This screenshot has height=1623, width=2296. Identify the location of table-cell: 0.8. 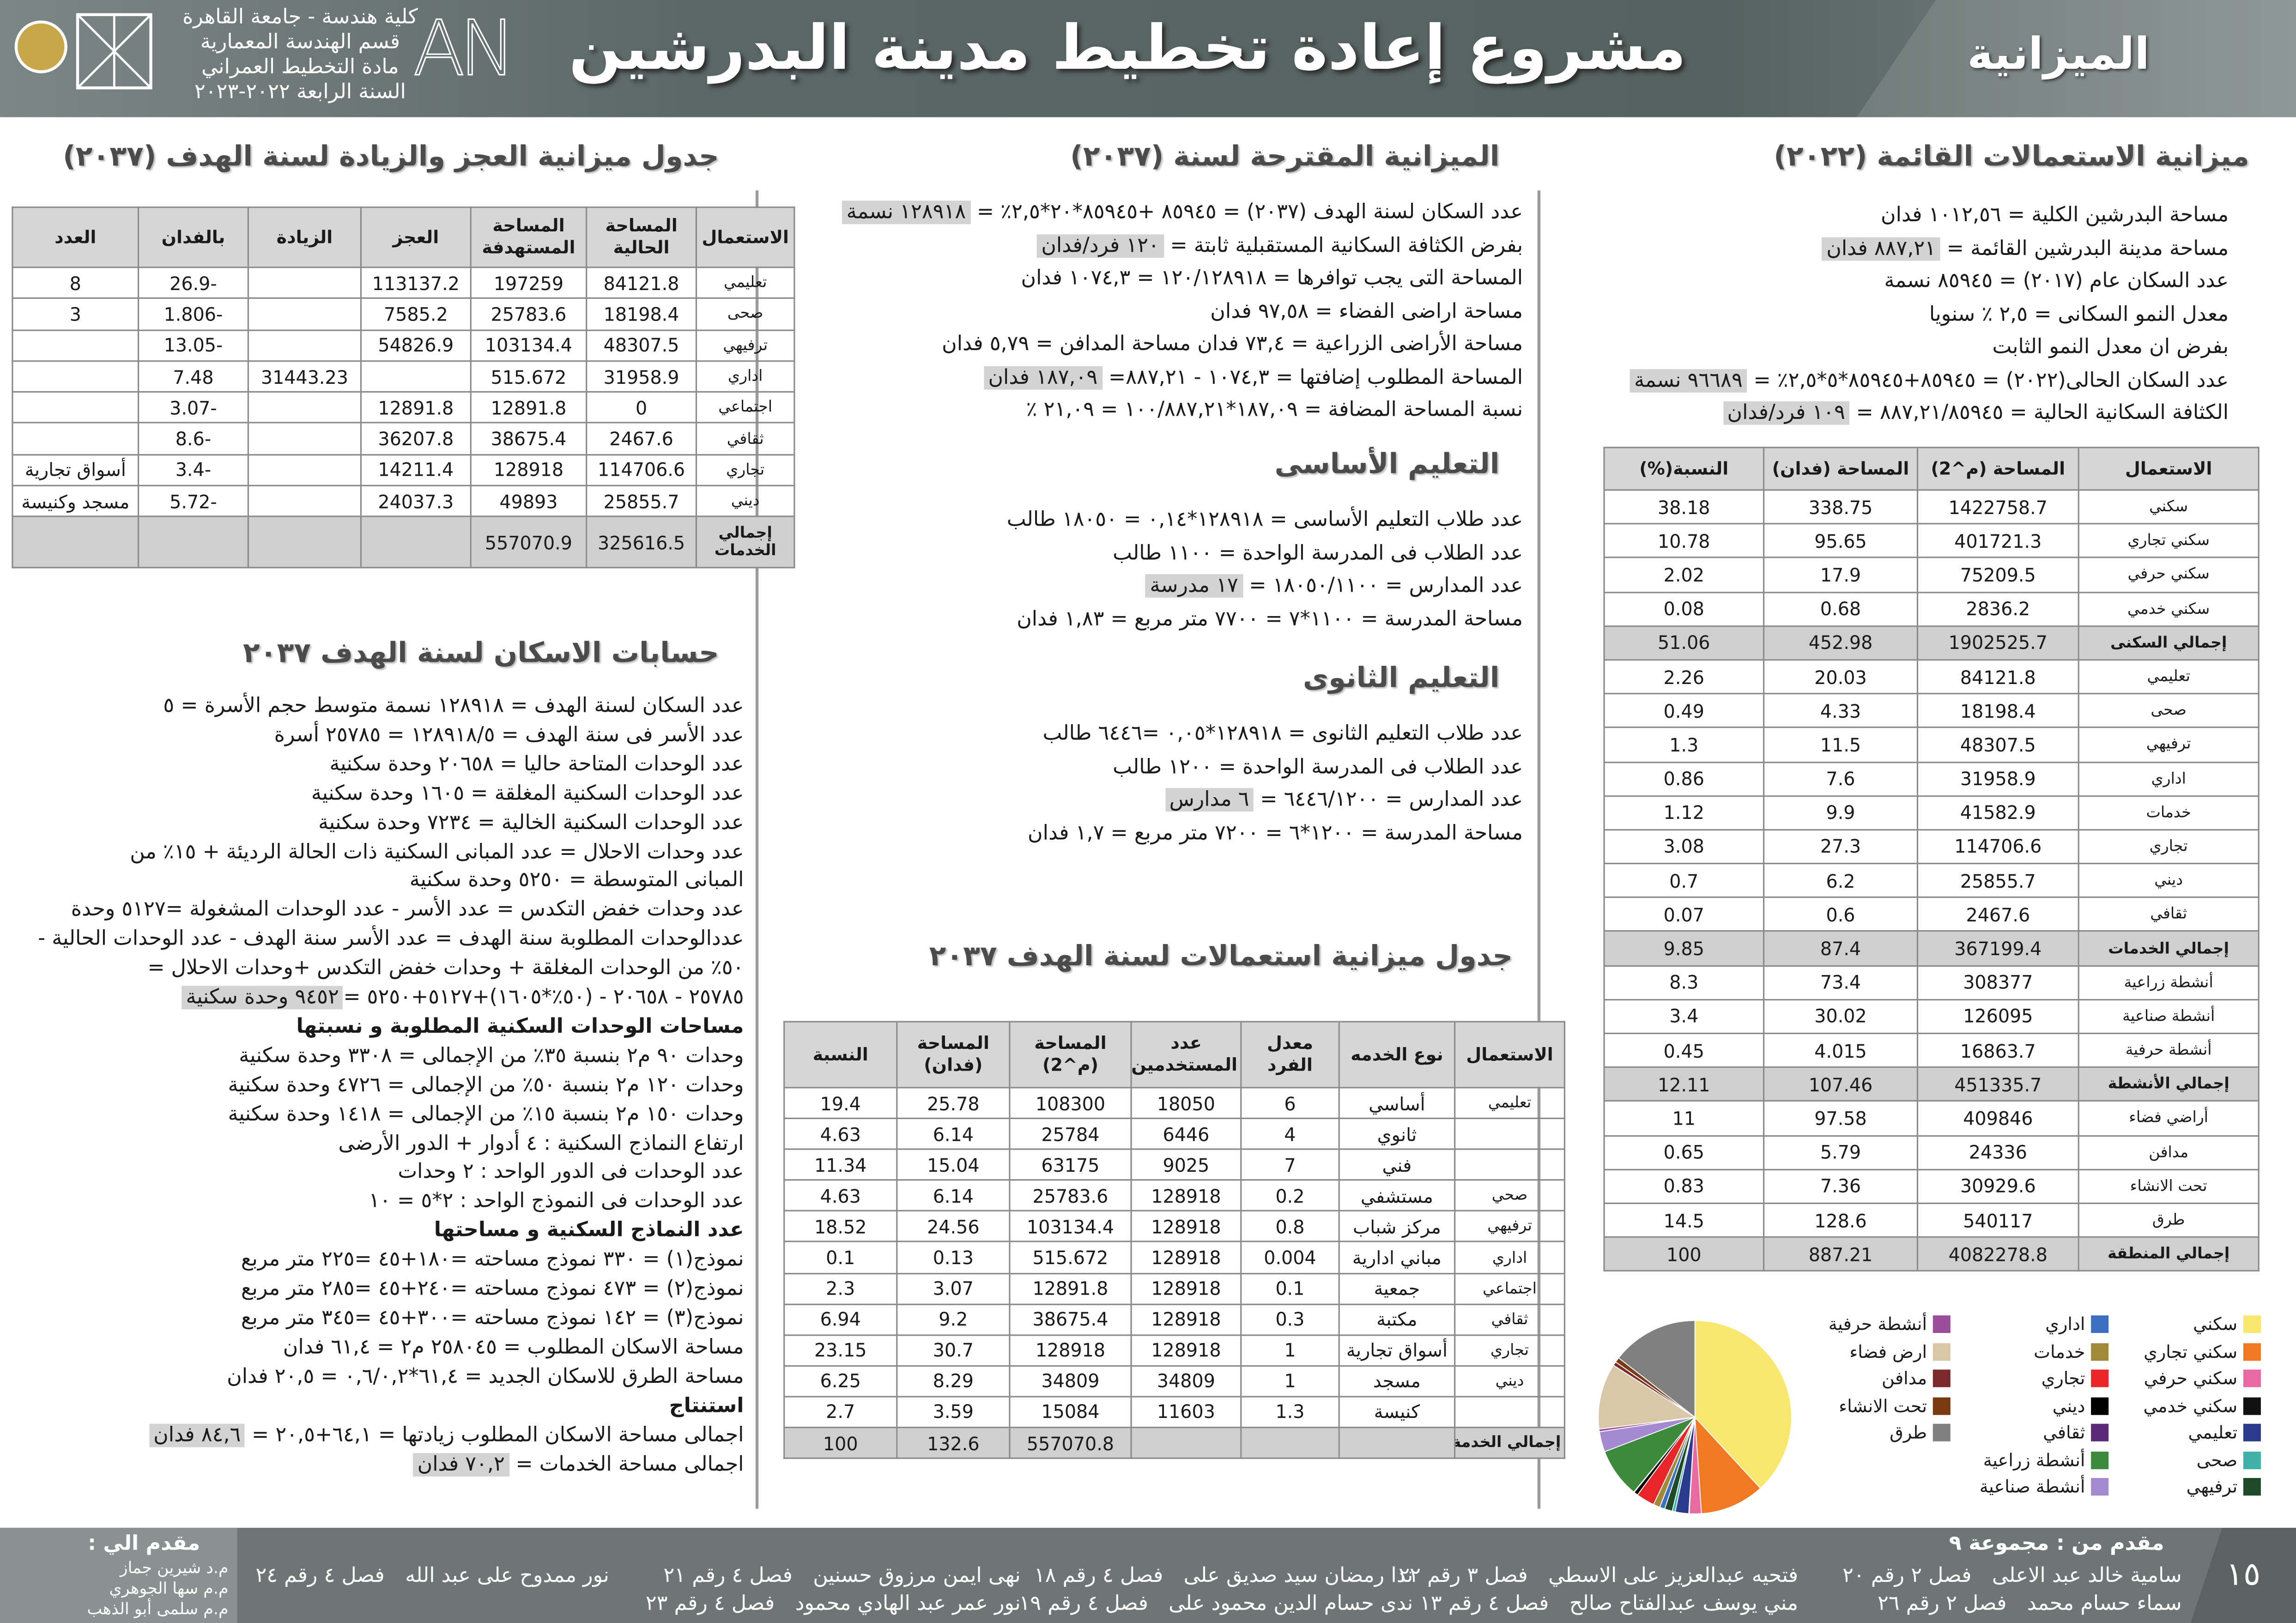
(1290, 1227).